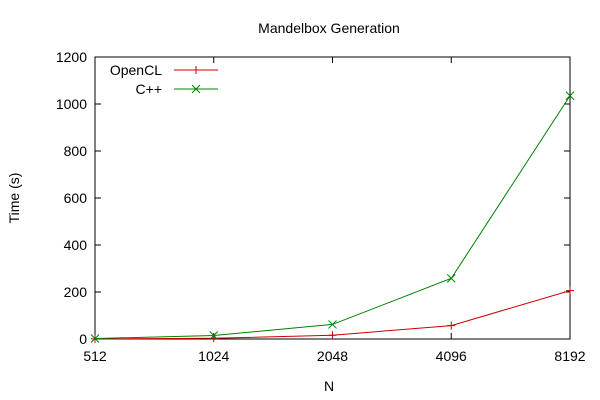 The height and width of the screenshot is (400, 600). Describe the element at coordinates (71, 57) in the screenshot. I see `y-tick-label: 1200` at that location.